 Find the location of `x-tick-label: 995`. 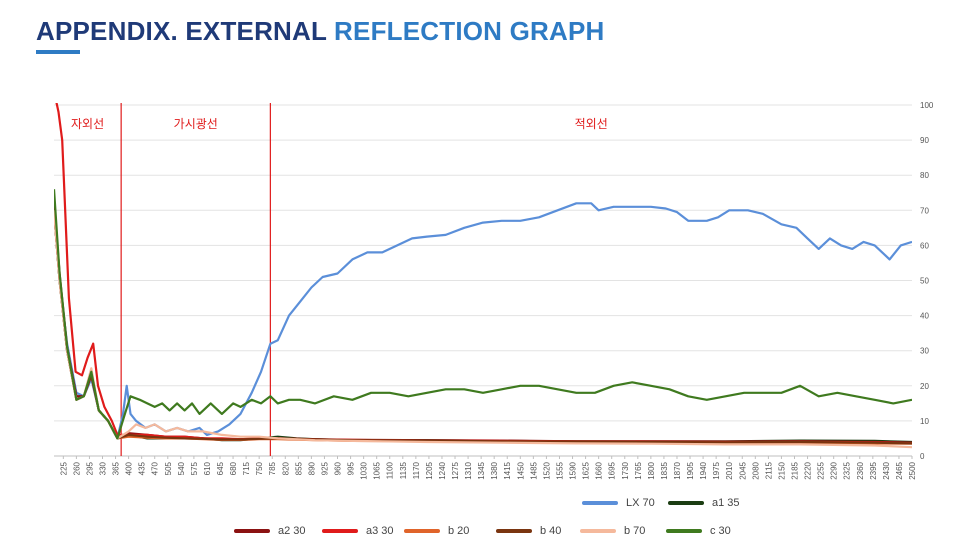

x-tick-label: 995 is located at coordinates (351, 468).